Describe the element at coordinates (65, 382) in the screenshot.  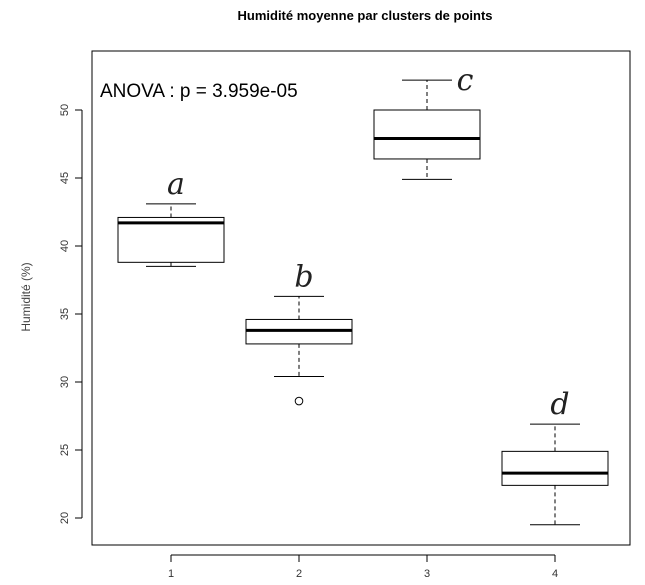
I see `y-tick-label: 30` at that location.